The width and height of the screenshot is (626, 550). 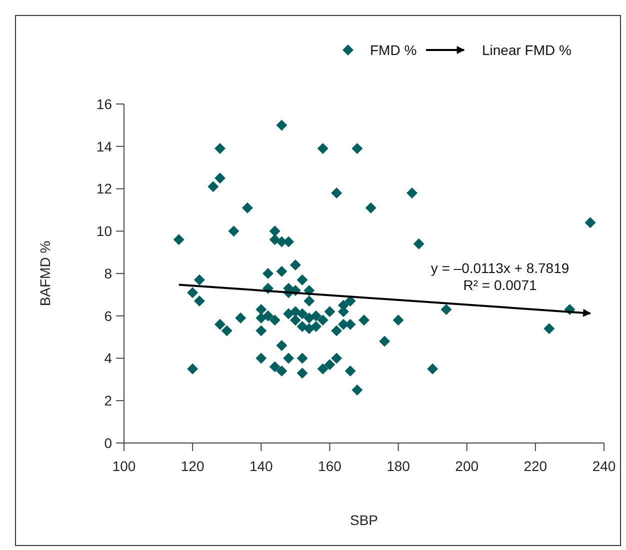 I want to click on legend-label: Linear FMD %, so click(x=527, y=50).